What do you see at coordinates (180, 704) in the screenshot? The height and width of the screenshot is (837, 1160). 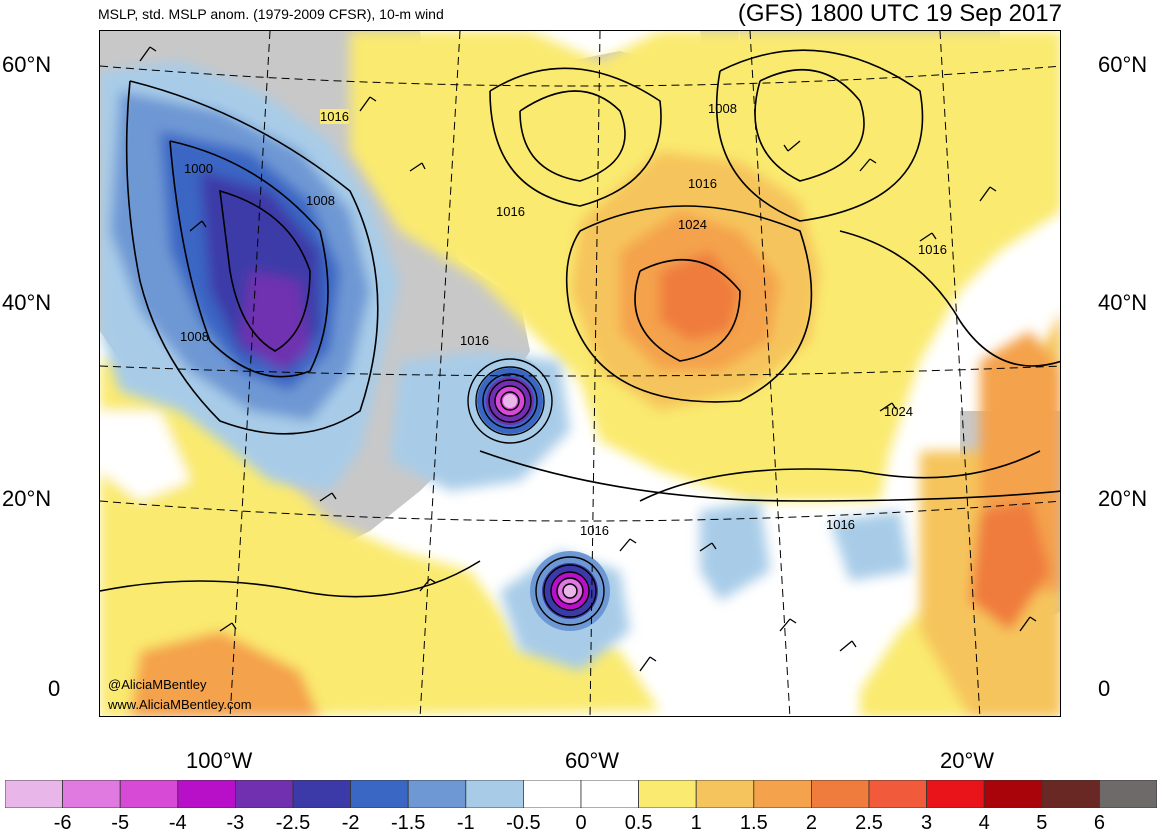 I see `credit-website: www.AliciaMBentley.com` at bounding box center [180, 704].